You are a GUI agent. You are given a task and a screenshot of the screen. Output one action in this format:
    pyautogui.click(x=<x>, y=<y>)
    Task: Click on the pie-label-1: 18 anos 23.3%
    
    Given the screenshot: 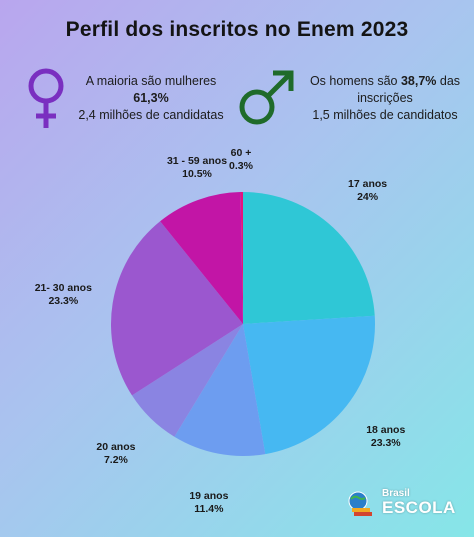 What is the action you would take?
    pyautogui.click(x=386, y=437)
    